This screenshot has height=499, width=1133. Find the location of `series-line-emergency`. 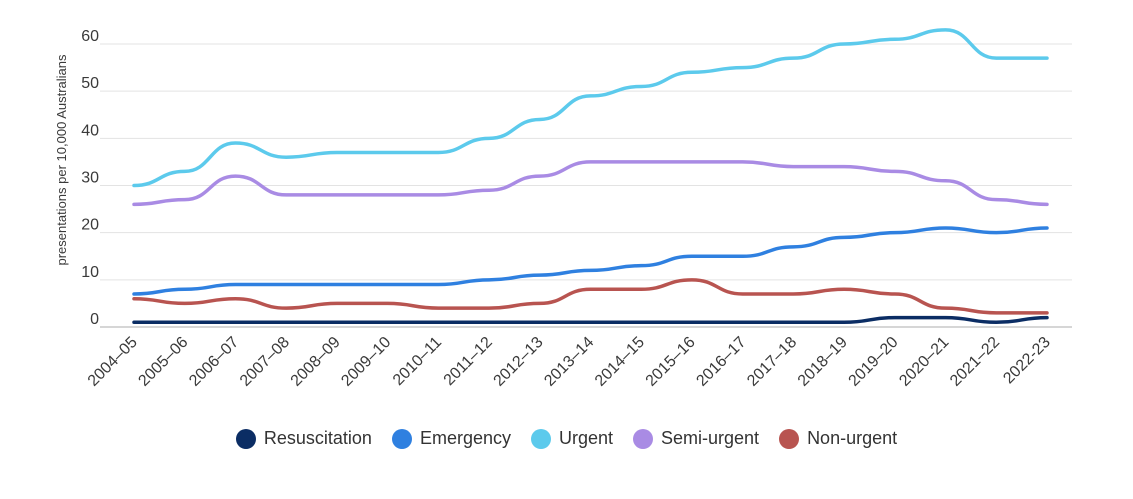

series-line-emergency is located at coordinates (590, 261).